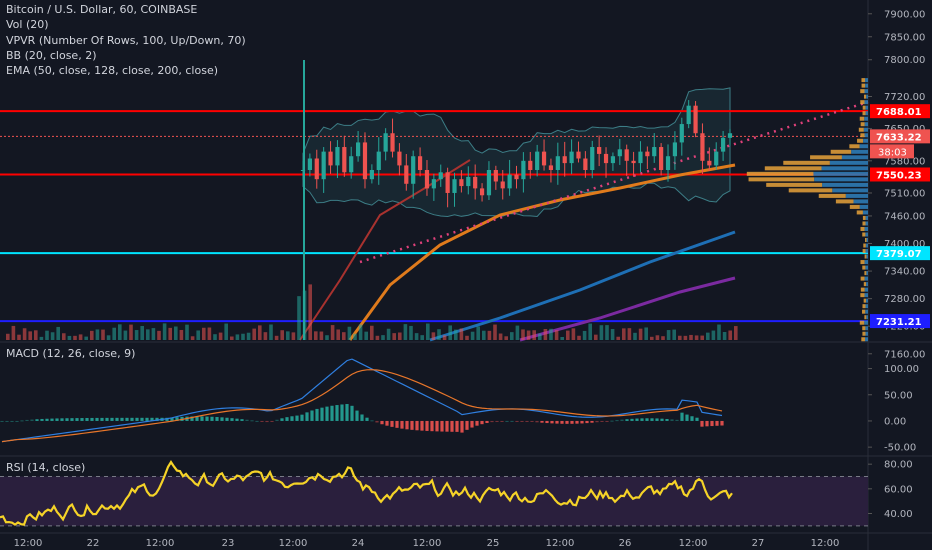 The height and width of the screenshot is (550, 932). I want to click on legend-vpvr: VPVR (Number Of Rows, 100, Up/Down, 70), so click(126, 40).